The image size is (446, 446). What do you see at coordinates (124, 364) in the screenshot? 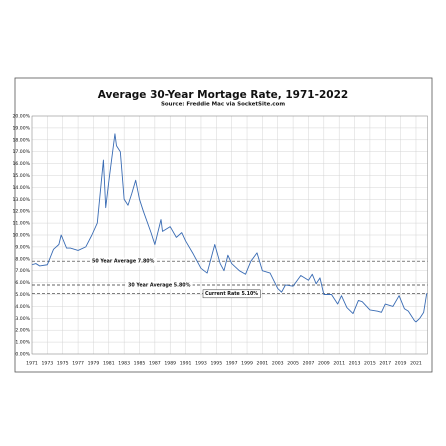
I see `x-tick-label: 1983` at bounding box center [124, 364].